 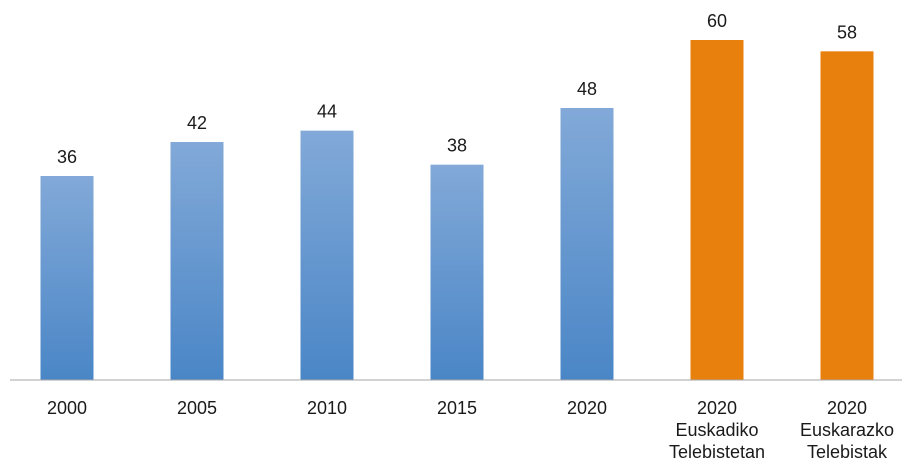 What do you see at coordinates (847, 32) in the screenshot?
I see `value-label-6: 58` at bounding box center [847, 32].